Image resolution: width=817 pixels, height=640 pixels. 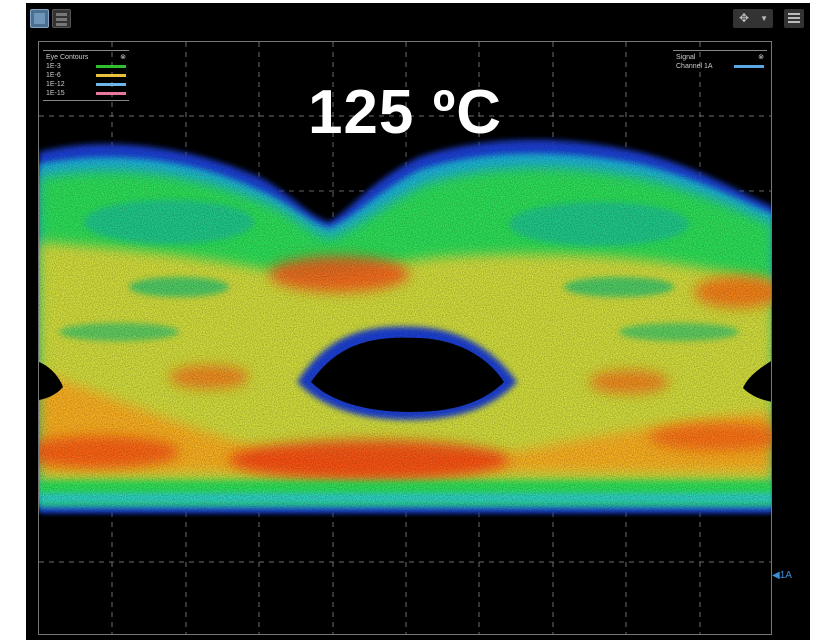 I want to click on signal-legend-items: Channel 1A, so click(x=720, y=66).